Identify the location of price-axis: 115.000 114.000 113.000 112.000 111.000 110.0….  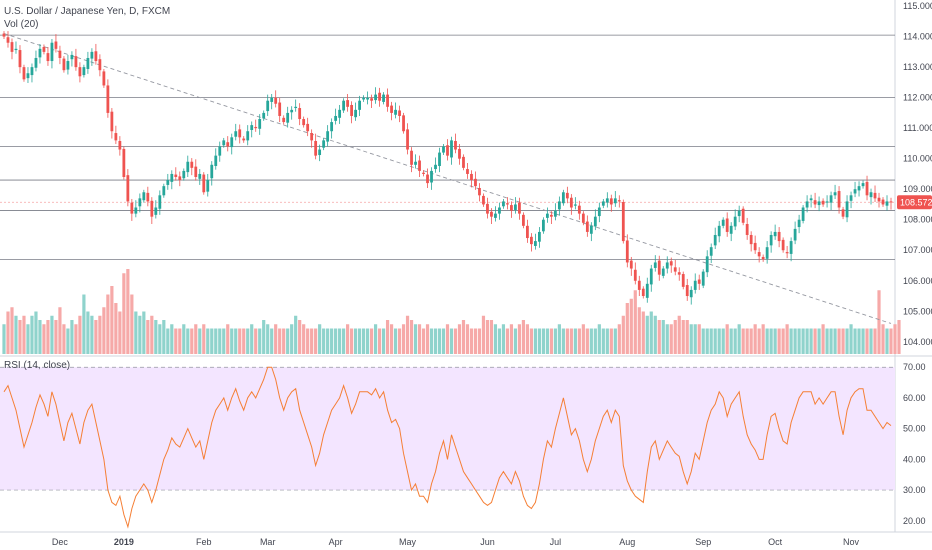
(914, 263).